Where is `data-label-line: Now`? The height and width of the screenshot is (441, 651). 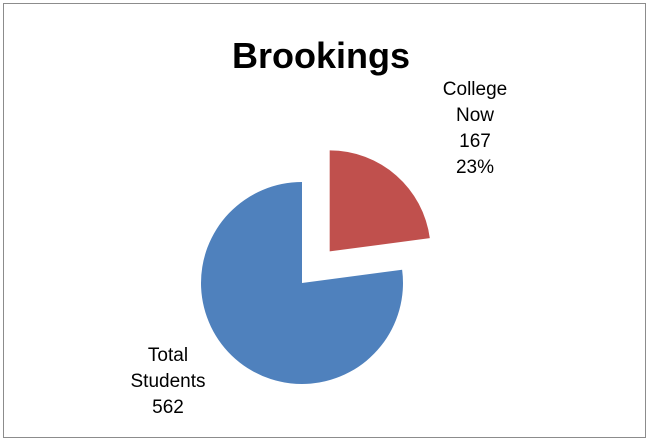 data-label-line: Now is located at coordinates (475, 115).